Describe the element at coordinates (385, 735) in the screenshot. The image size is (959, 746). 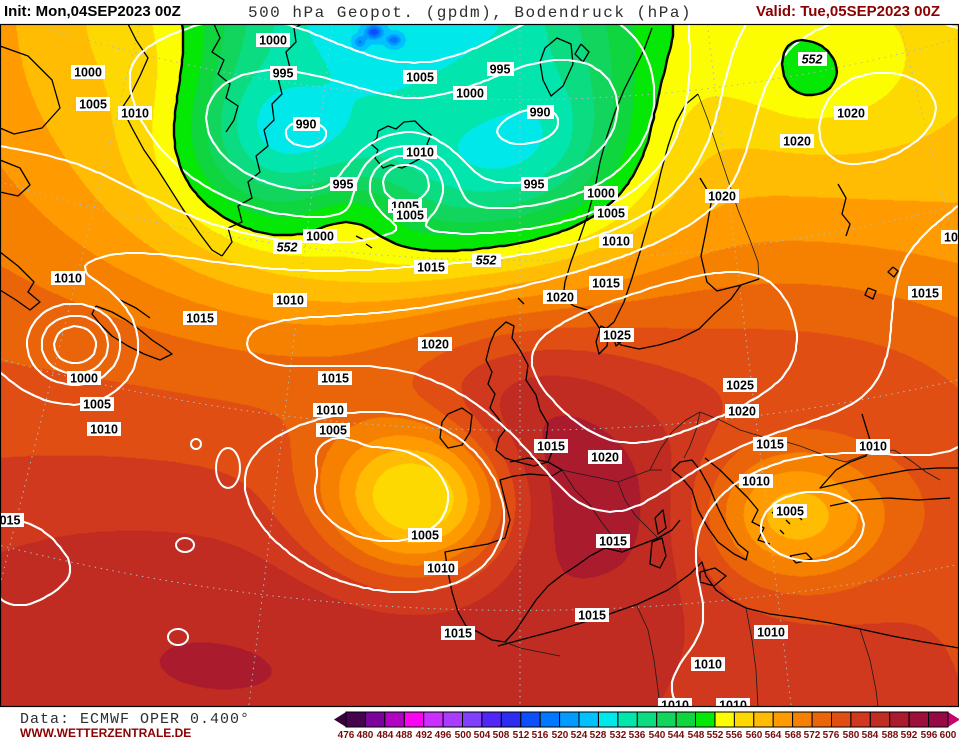
I see `svg-text: 484` at that location.